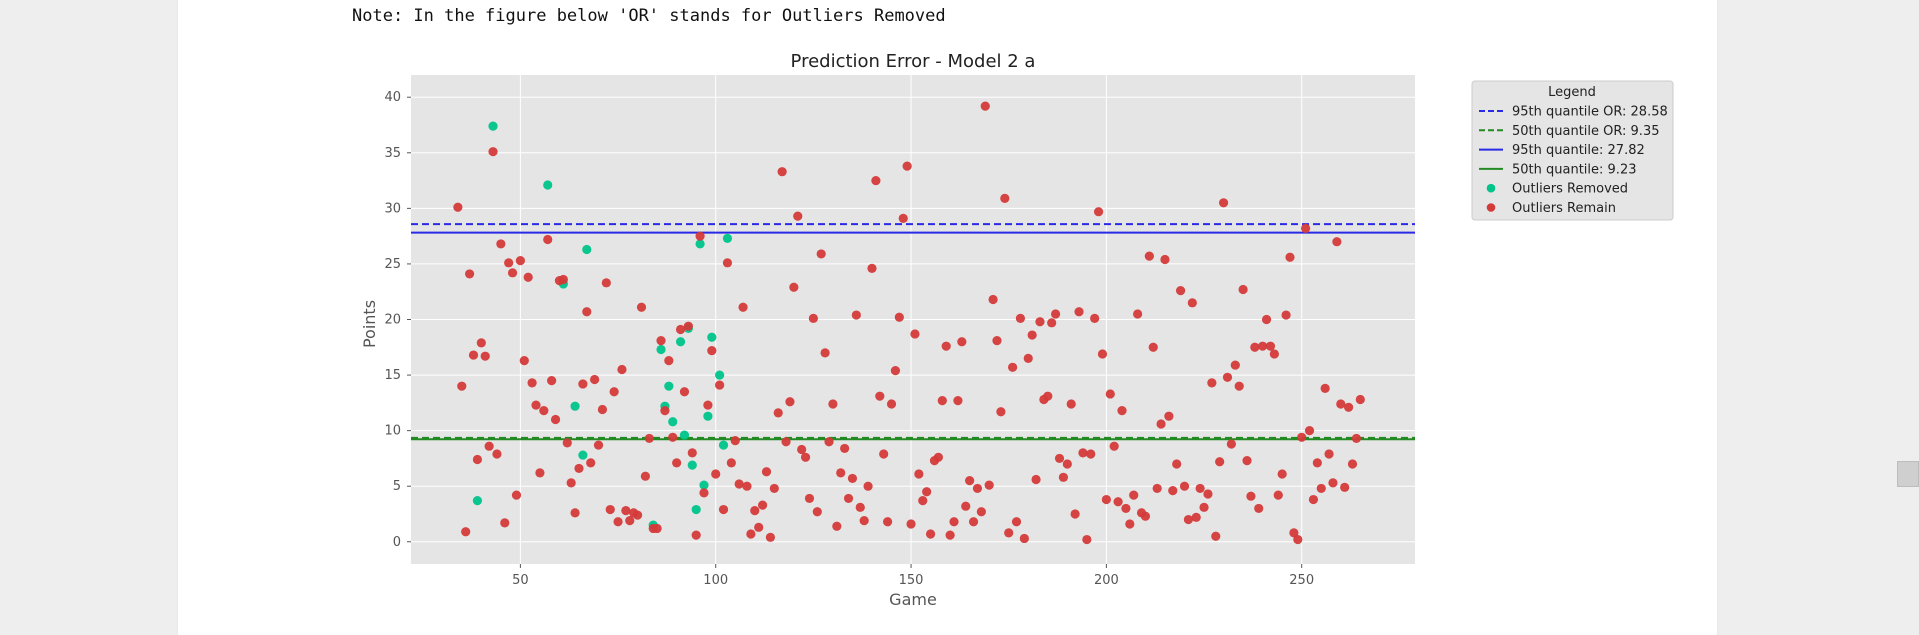 The height and width of the screenshot is (635, 1919). Describe the element at coordinates (1590, 112) in the screenshot. I see `legend-entry-label: 95th quantile OR: 28.58` at that location.